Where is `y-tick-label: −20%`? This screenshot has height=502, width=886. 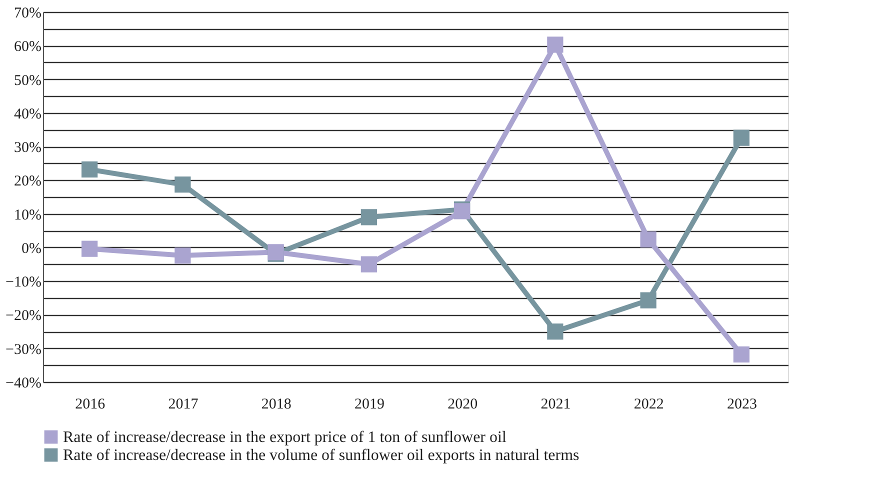 y-tick-label: −20% is located at coordinates (24, 316).